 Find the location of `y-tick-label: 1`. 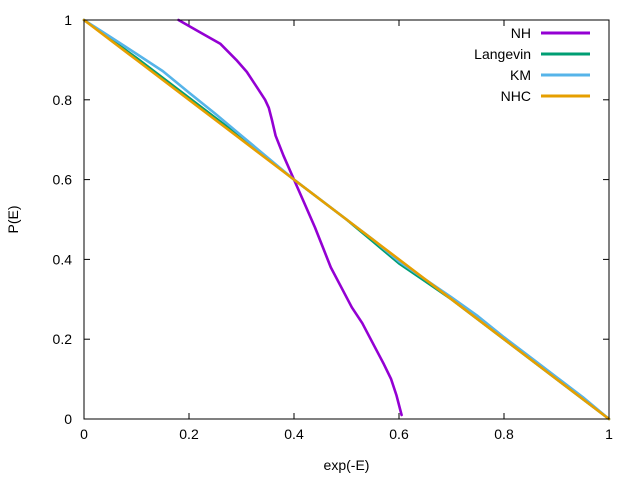

y-tick-label: 1 is located at coordinates (68, 20).